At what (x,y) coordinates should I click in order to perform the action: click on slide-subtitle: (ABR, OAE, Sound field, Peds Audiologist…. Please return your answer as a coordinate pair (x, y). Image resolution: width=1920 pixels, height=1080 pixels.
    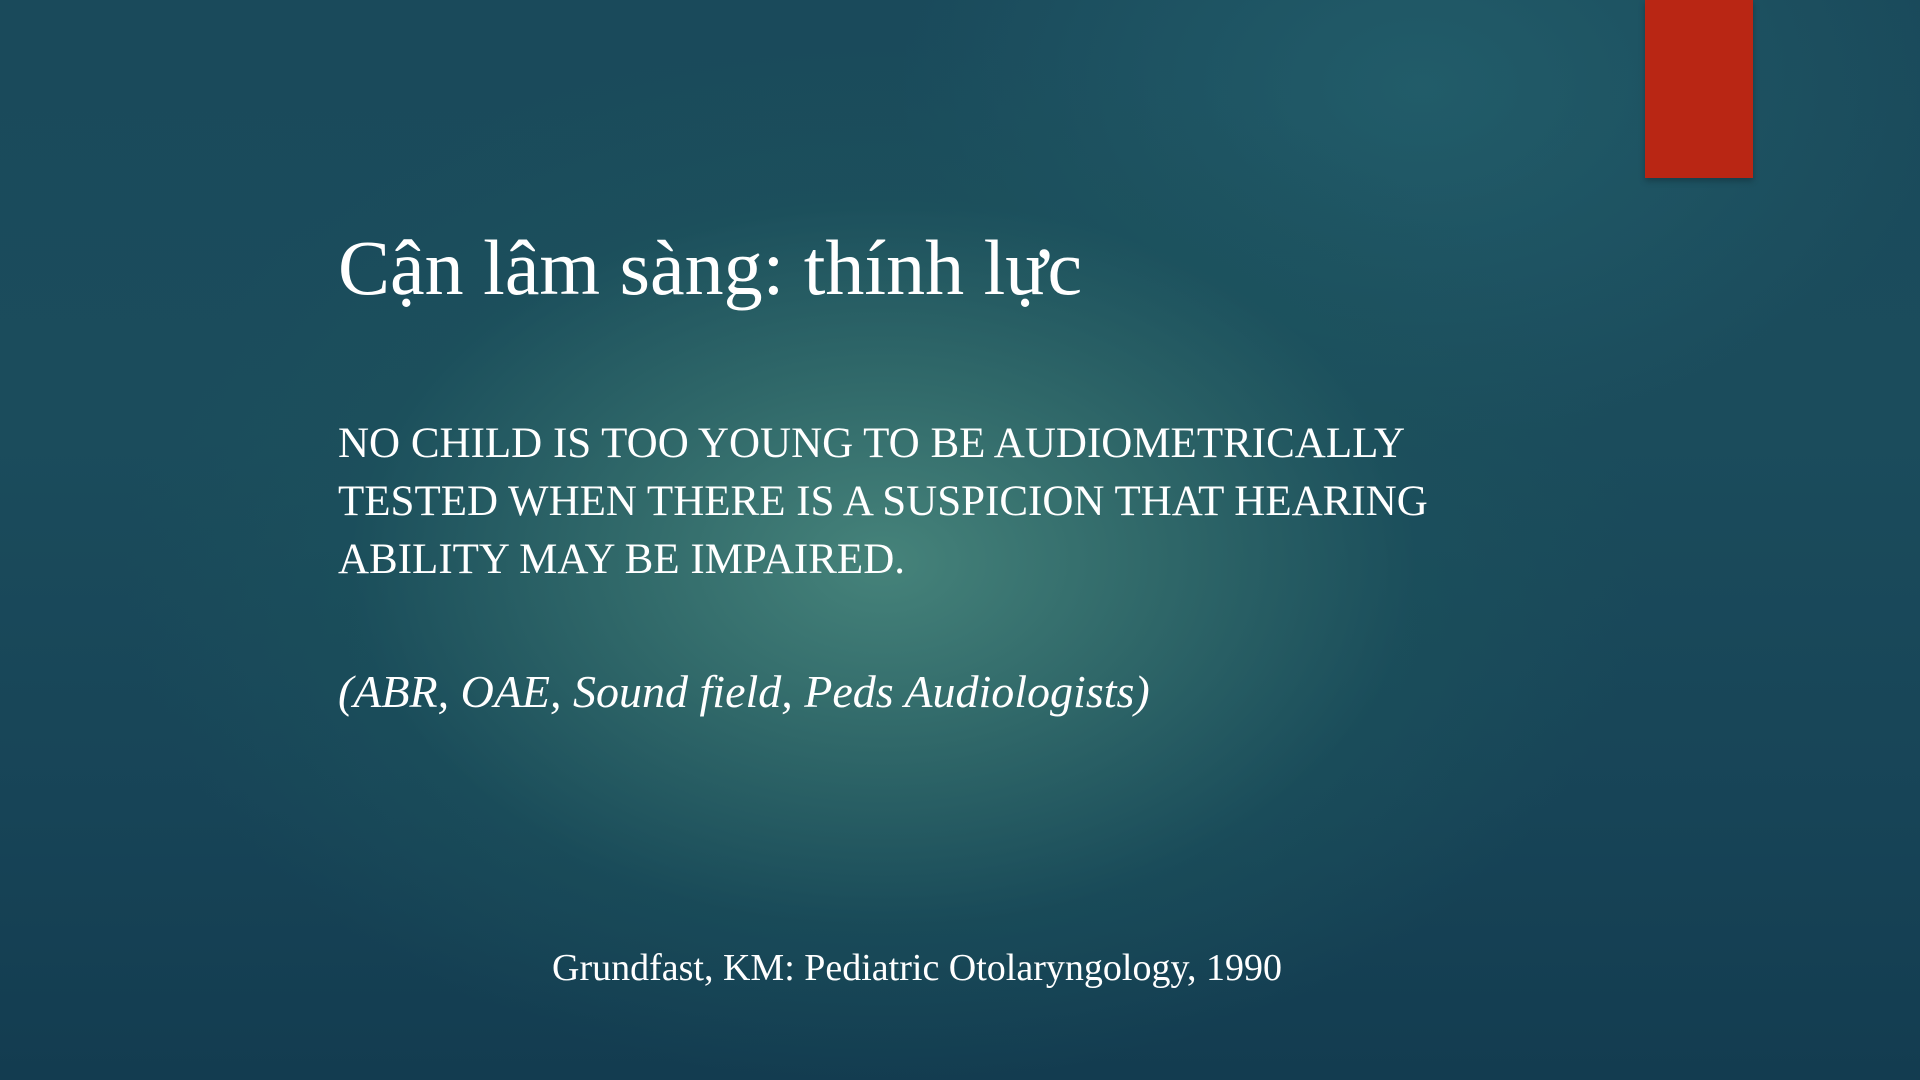
    Looking at the image, I should click on (744, 691).